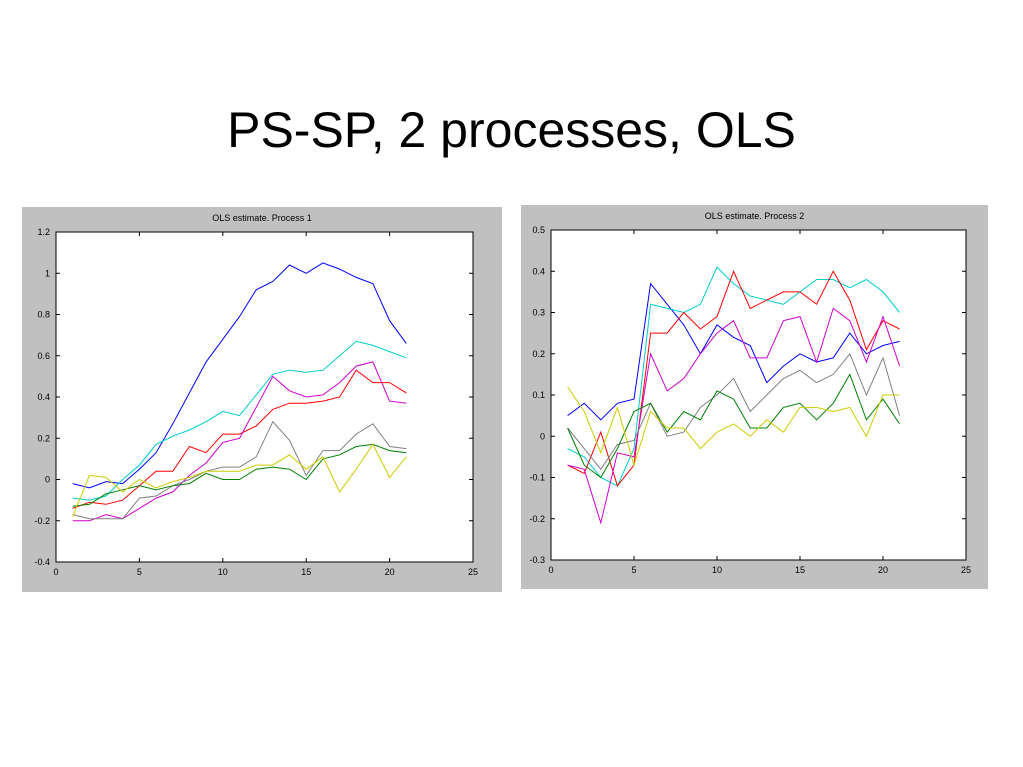  What do you see at coordinates (538, 395) in the screenshot?
I see `y-tick-label: 0.1` at bounding box center [538, 395].